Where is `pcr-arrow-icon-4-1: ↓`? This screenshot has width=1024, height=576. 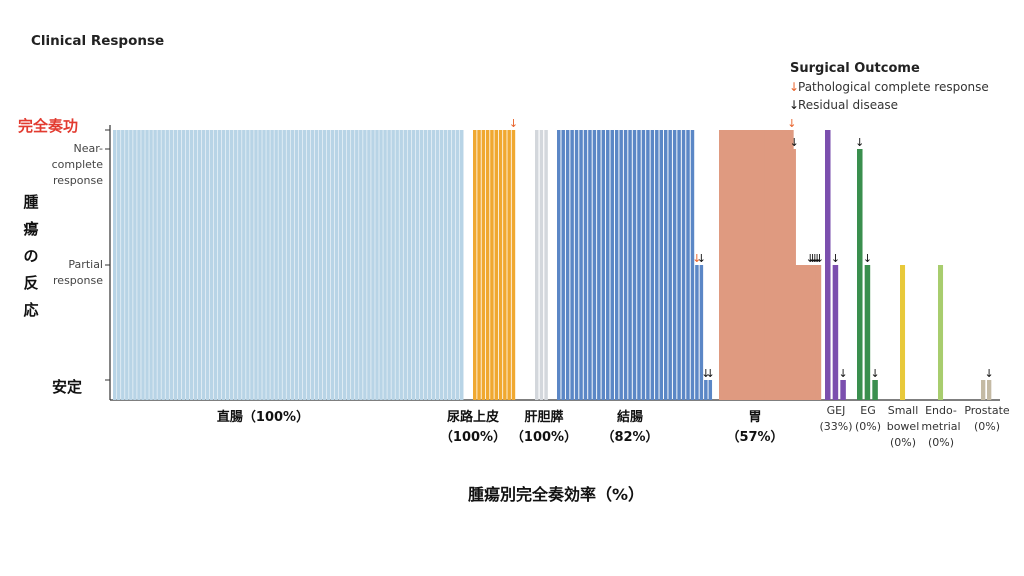
pcr-arrow-icon-4-1: ↓ is located at coordinates (696, 258).